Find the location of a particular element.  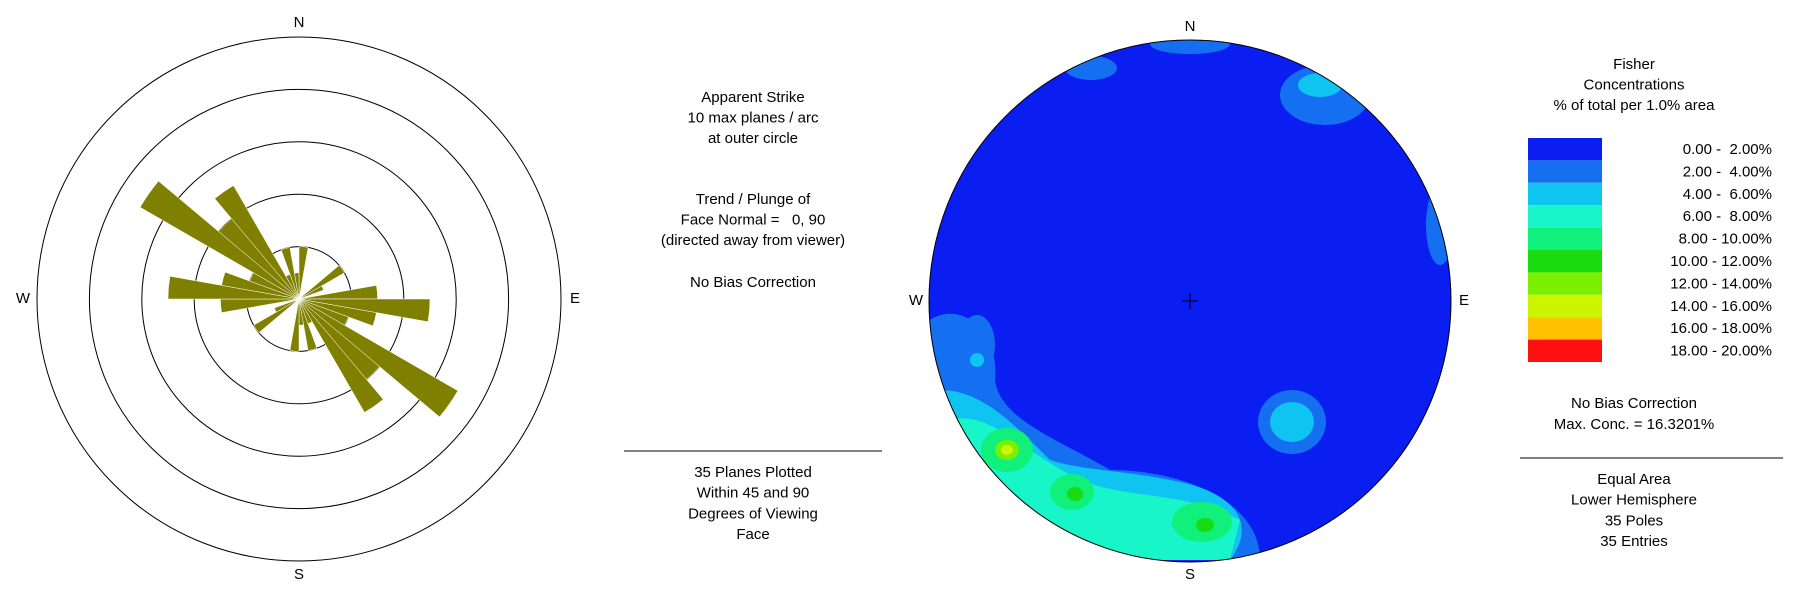

info-text: No Bias Correction is located at coordinates (753, 282).